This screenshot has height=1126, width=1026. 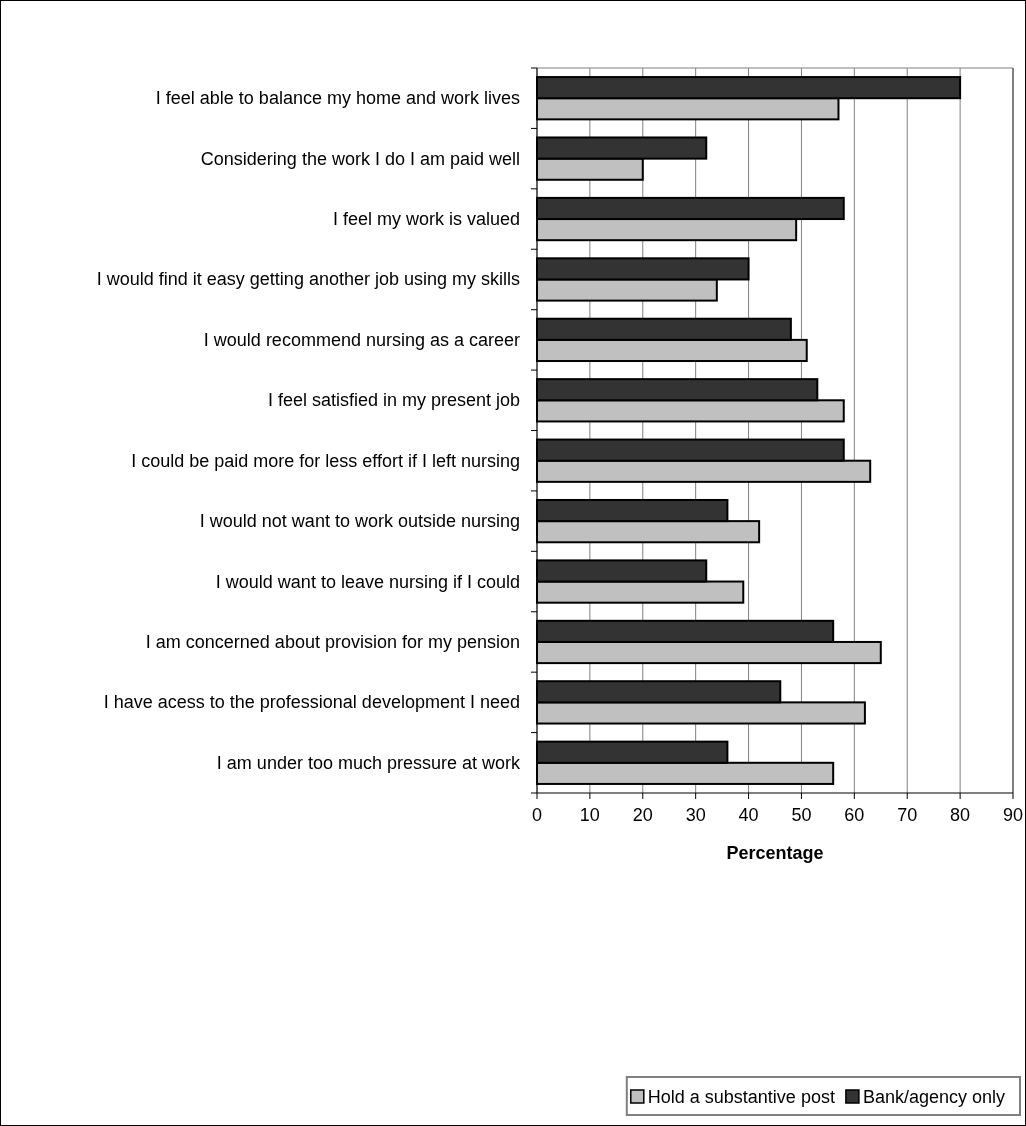 I want to click on legend-label: Hold a substantive post, so click(x=741, y=1097).